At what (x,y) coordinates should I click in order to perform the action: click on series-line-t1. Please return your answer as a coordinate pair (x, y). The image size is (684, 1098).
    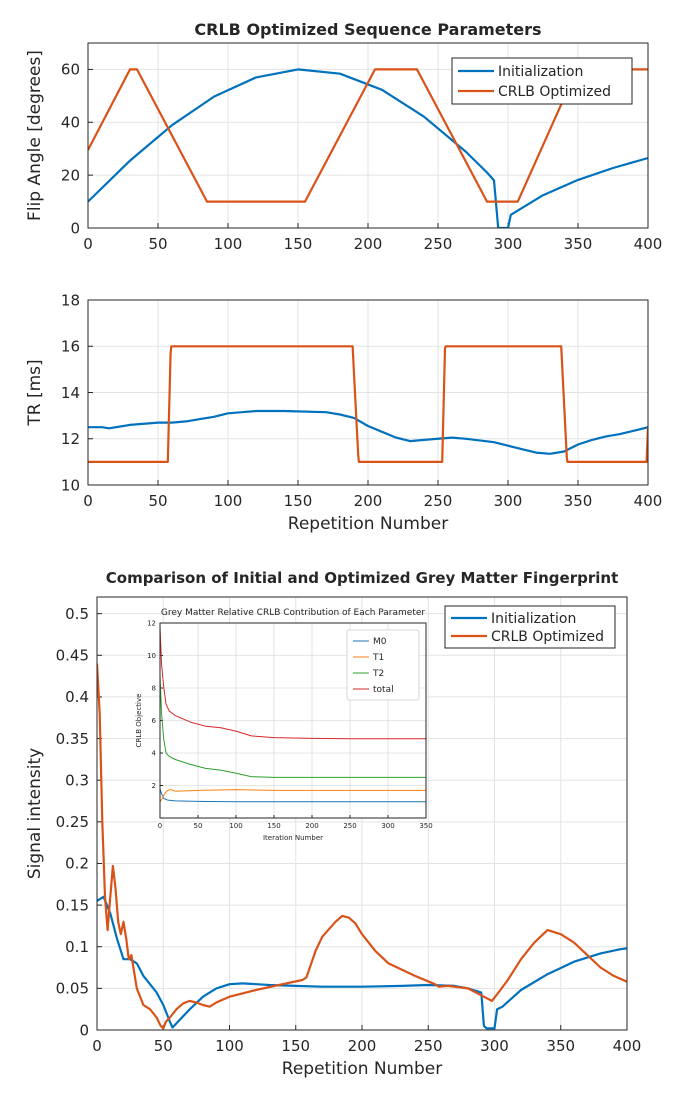
    Looking at the image, I should click on (293, 796).